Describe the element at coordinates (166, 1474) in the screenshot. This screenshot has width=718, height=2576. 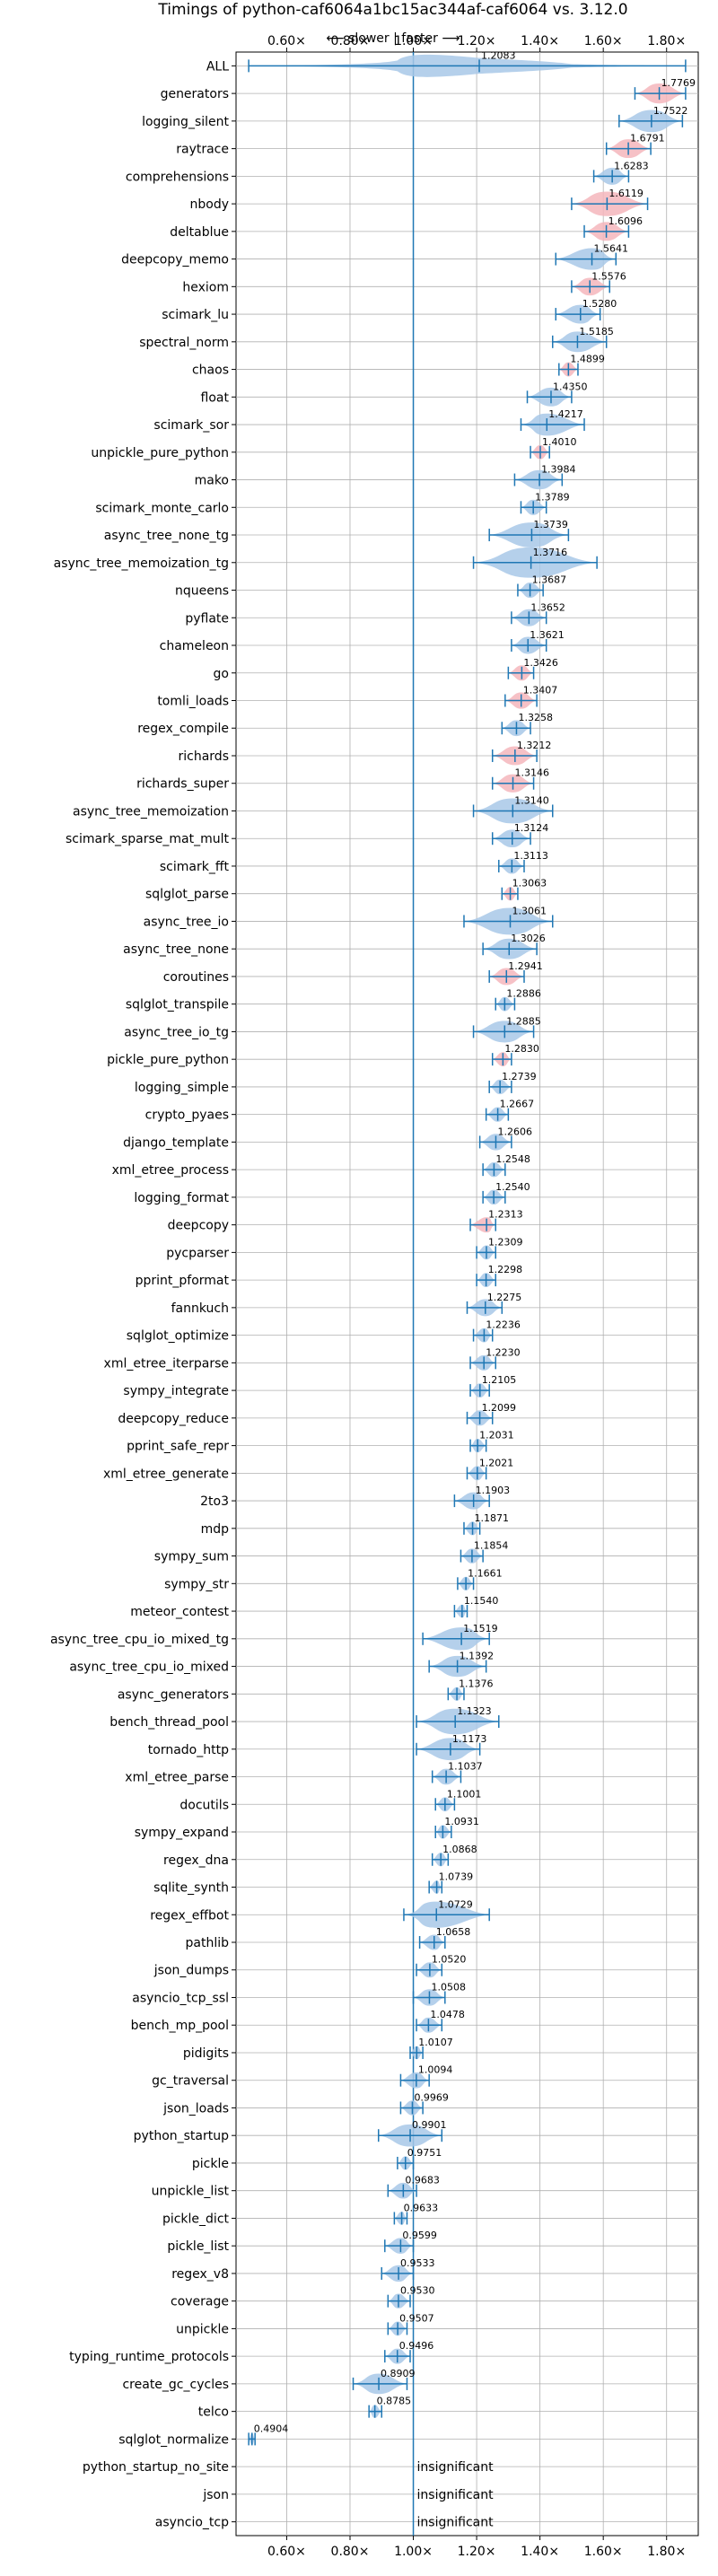
I see `category-label: xml_etree_generate` at that location.